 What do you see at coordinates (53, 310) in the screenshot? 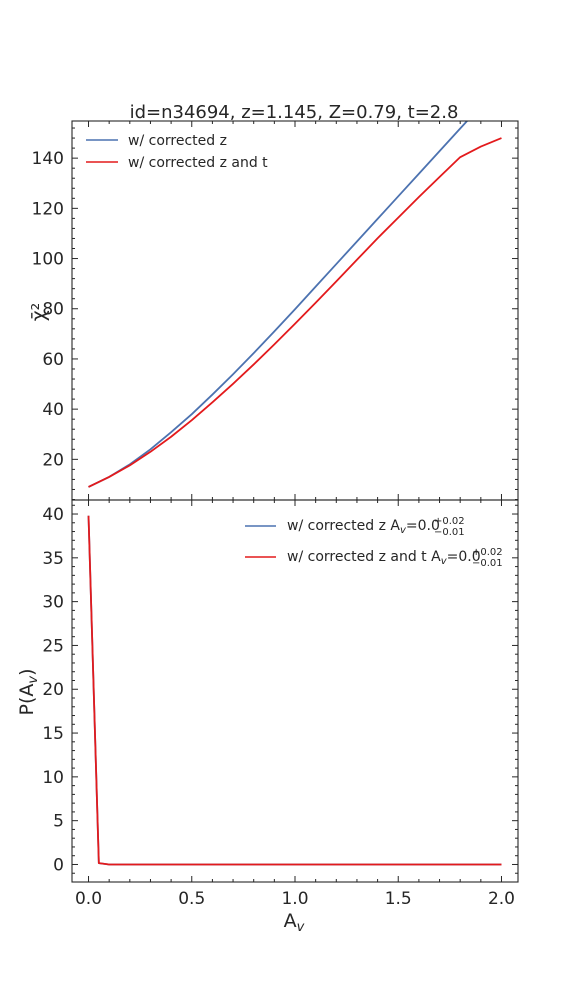
I see `top-ytick-label: 80` at bounding box center [53, 310].